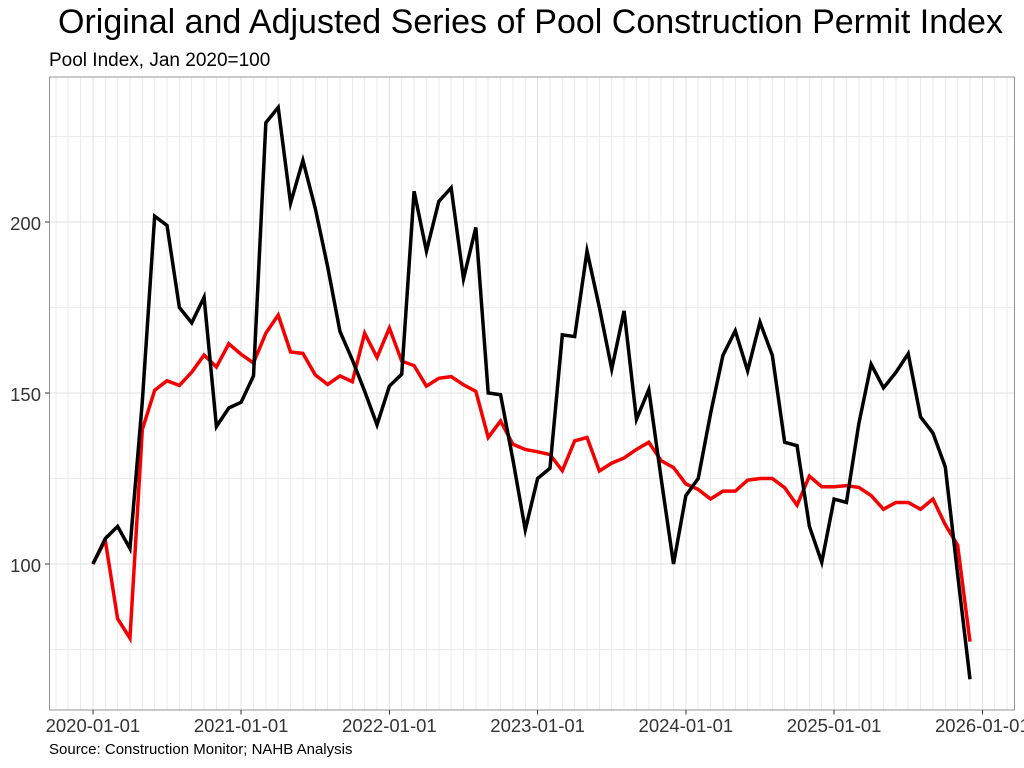  Describe the element at coordinates (979, 725) in the screenshot. I see `svg-text: 2026-01-01` at that location.